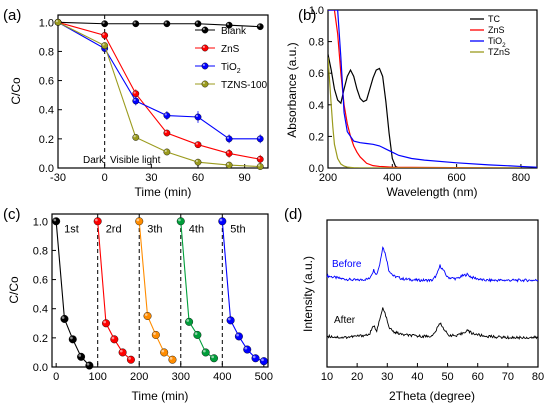 This screenshot has height=413, width=550. Describe the element at coordinates (387, 377) in the screenshot. I see `x-tick-label: 30` at that location.